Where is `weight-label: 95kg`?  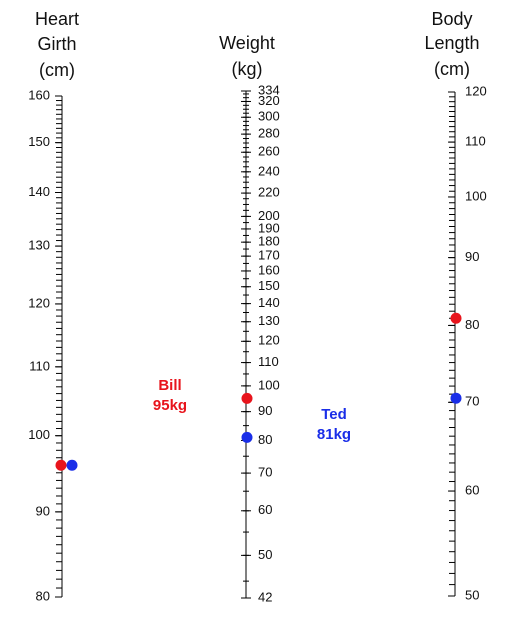 weight-label: 95kg is located at coordinates (170, 405).